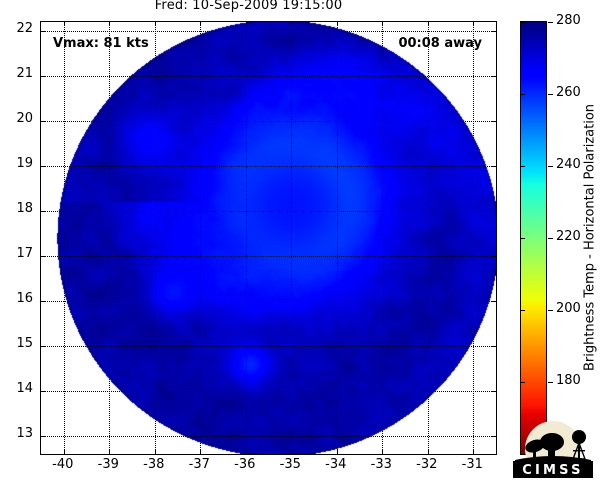 The height and width of the screenshot is (483, 601). Describe the element at coordinates (24, 433) in the screenshot. I see `y-axis-tick-label: 13` at that location.